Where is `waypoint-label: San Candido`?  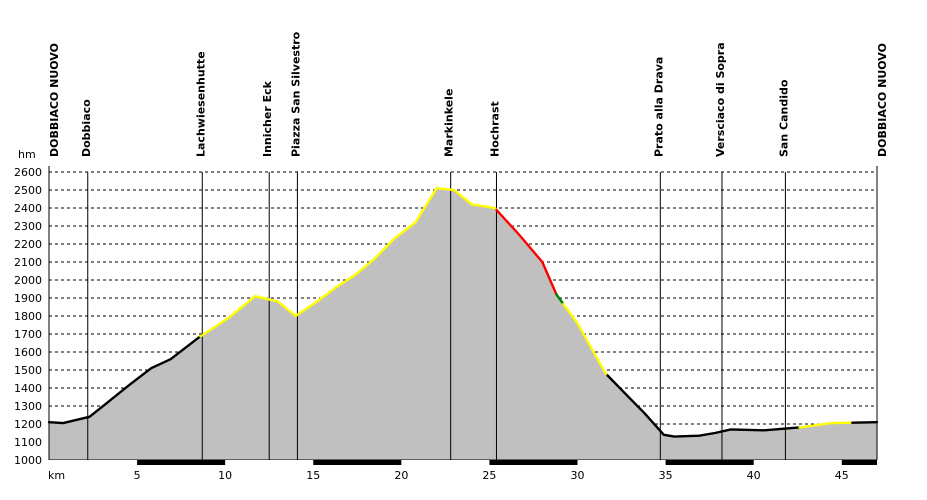 waypoint-label: San Candido is located at coordinates (783, 118).